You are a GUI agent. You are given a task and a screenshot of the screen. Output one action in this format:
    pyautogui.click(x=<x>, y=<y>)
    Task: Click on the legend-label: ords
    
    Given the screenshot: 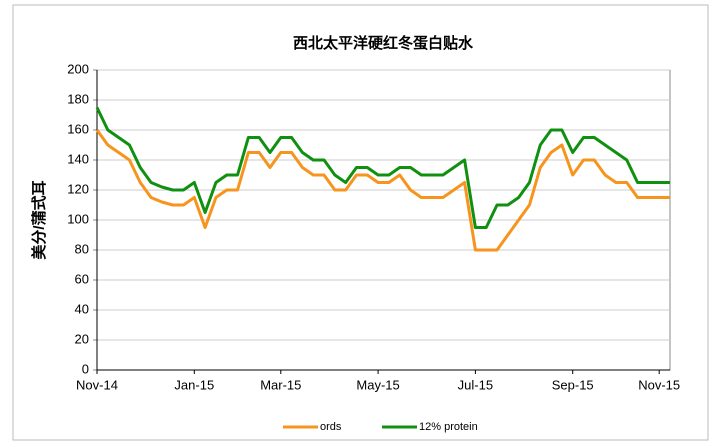 What is the action you would take?
    pyautogui.click(x=331, y=427)
    